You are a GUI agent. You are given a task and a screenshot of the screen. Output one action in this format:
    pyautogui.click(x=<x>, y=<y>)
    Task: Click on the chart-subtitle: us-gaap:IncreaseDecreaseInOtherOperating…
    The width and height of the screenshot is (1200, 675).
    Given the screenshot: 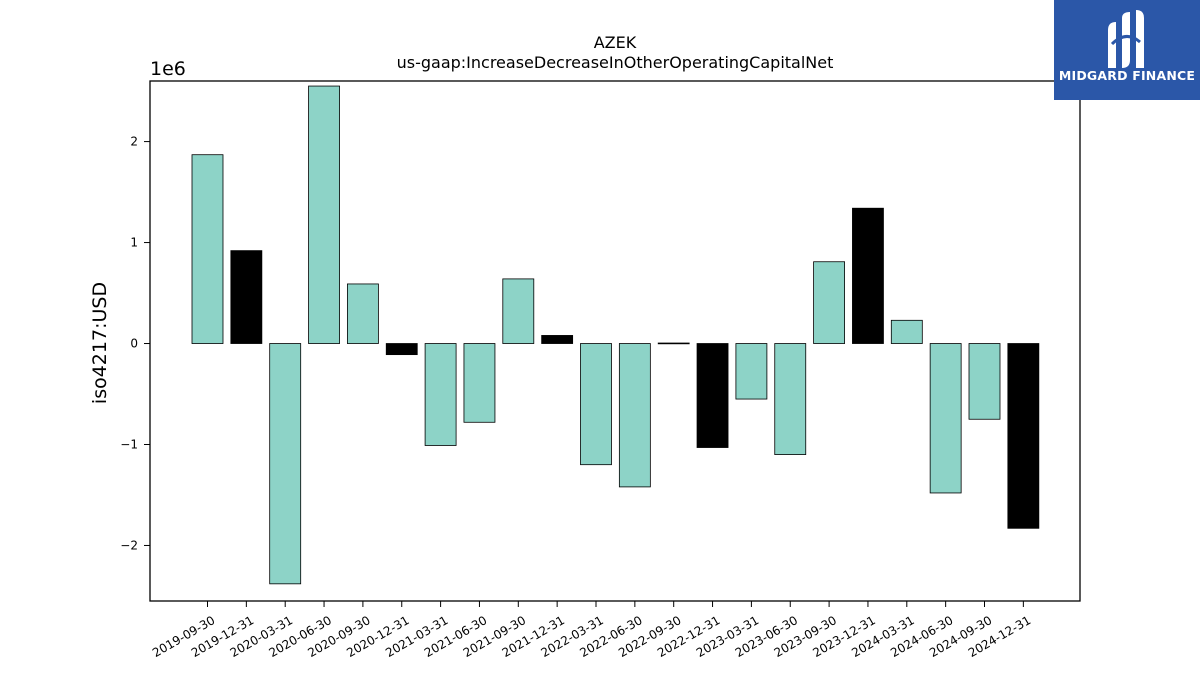 What is the action you would take?
    pyautogui.click(x=615, y=62)
    